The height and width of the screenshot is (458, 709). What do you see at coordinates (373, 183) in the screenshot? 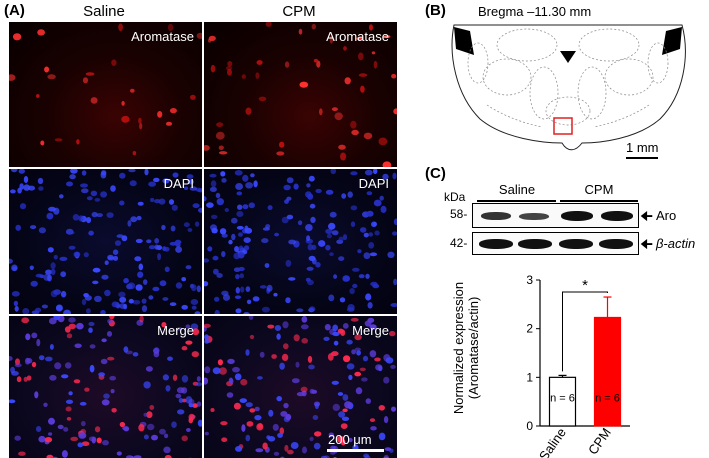
I see `tile-label-dapi: DAPI` at bounding box center [373, 183].